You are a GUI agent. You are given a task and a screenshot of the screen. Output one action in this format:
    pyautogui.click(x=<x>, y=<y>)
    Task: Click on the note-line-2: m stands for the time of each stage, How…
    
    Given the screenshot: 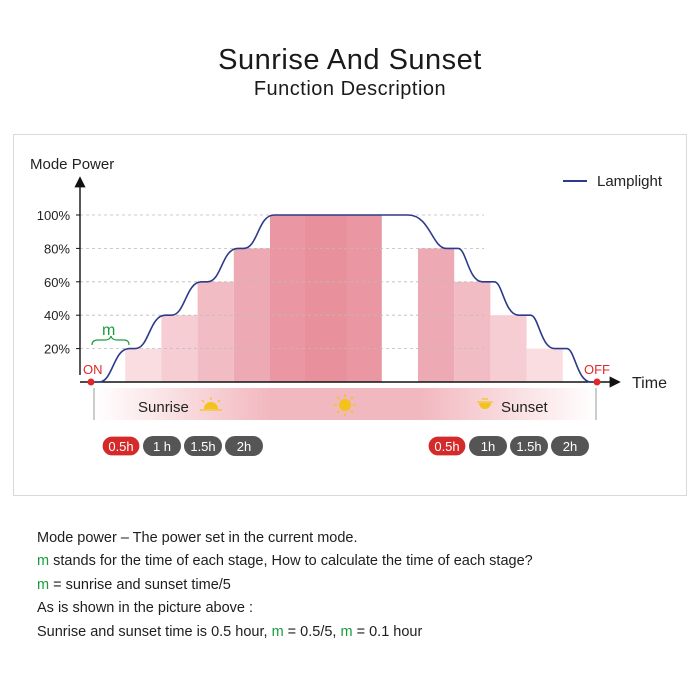 What is the action you would take?
    pyautogui.click(x=285, y=561)
    